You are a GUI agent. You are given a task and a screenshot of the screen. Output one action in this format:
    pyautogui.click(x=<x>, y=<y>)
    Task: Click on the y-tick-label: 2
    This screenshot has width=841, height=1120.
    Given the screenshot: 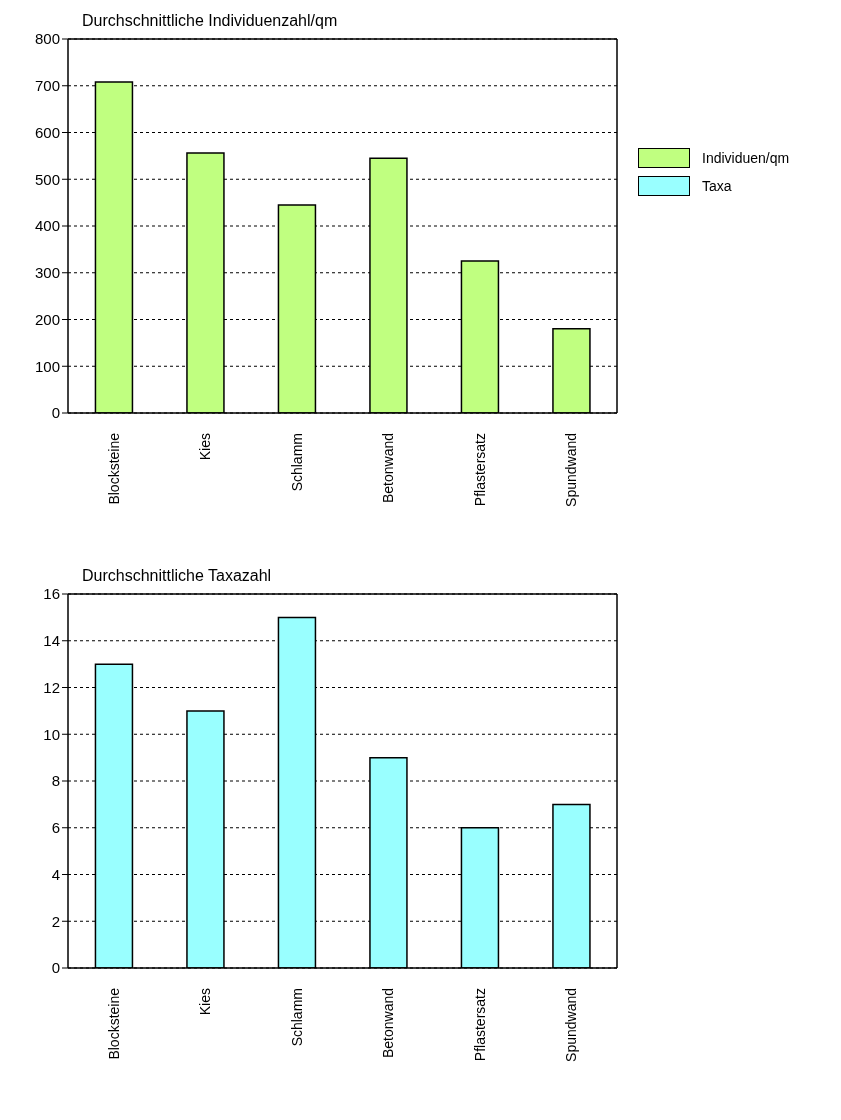 What is the action you would take?
    pyautogui.click(x=55, y=921)
    